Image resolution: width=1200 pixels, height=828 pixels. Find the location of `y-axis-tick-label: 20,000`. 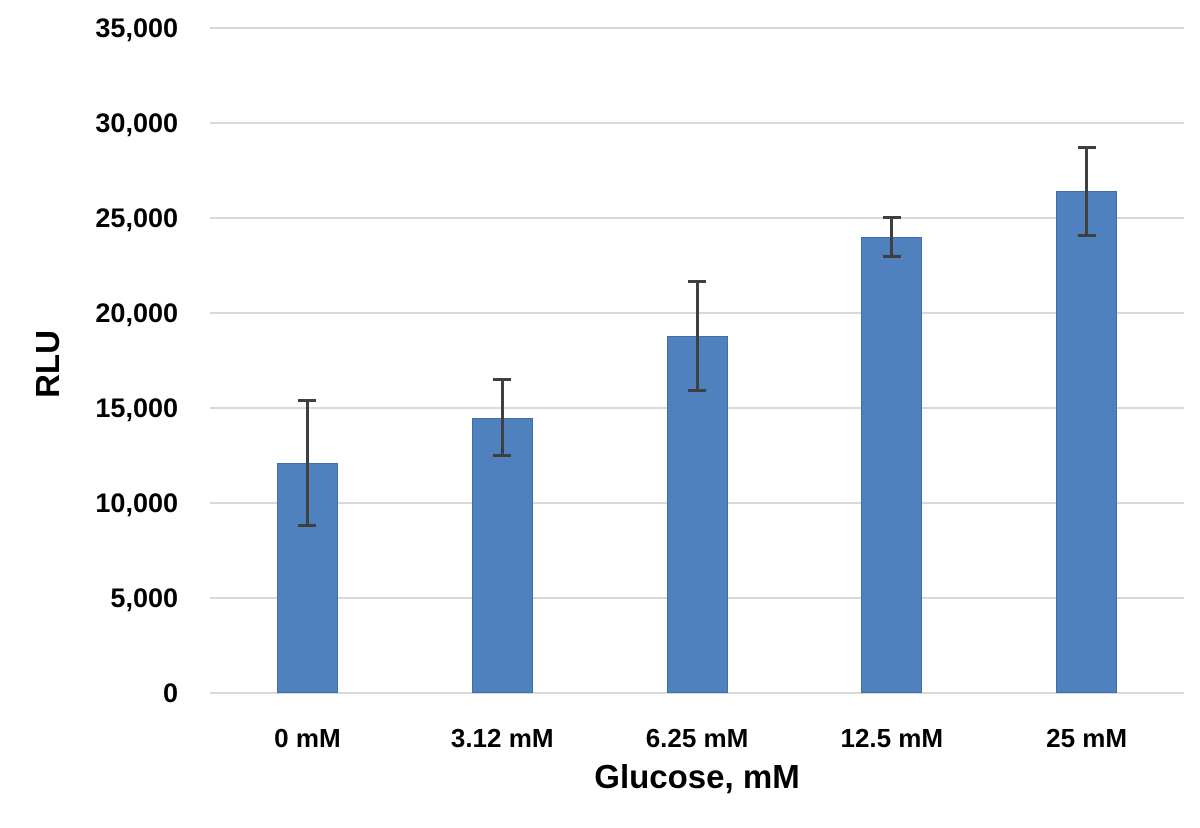

y-axis-tick-label: 20,000 is located at coordinates (136, 313).